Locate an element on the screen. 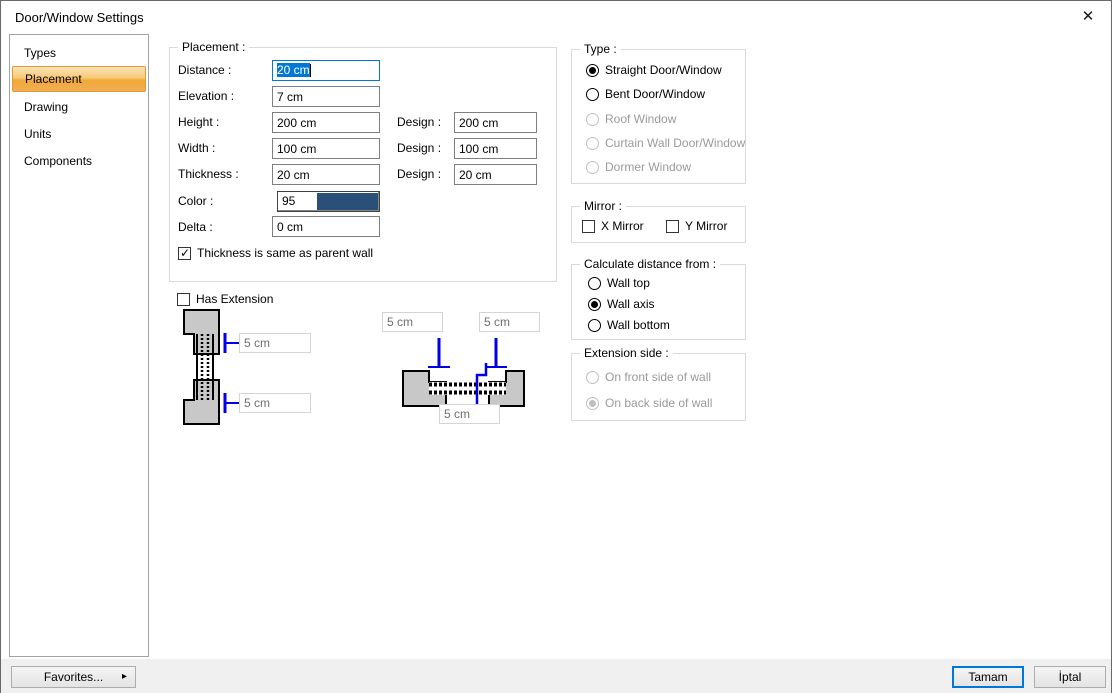 The height and width of the screenshot is (693, 1112). x-mirror-checkbox-row: X Mirror is located at coordinates (613, 226).